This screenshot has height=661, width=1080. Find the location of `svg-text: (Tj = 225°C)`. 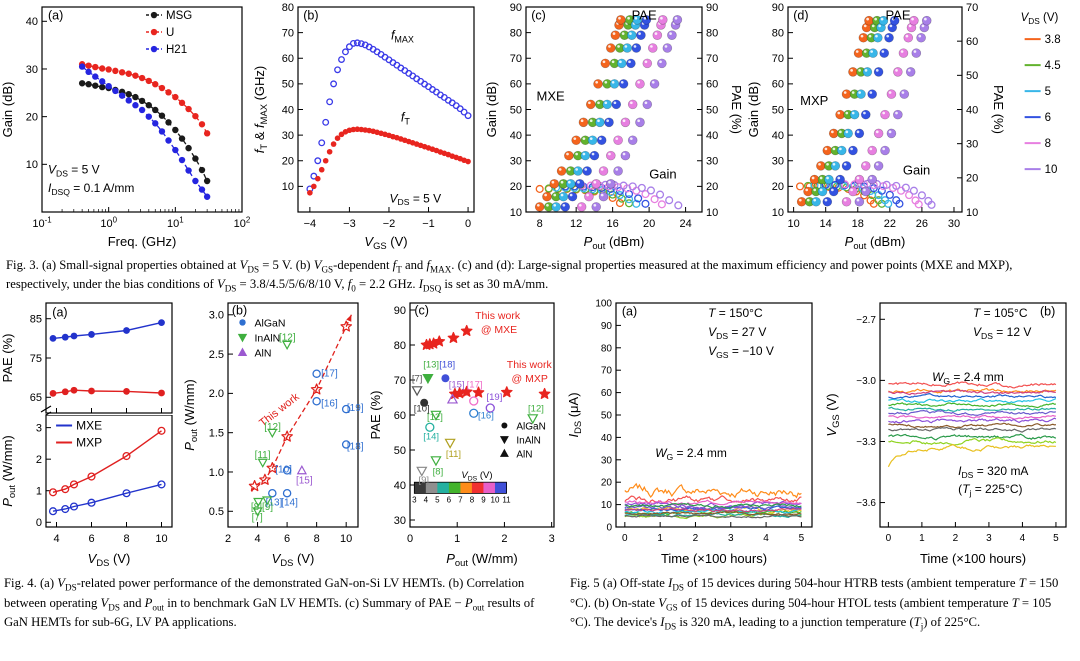

svg-text: (Tj = 225°C) is located at coordinates (990, 490).